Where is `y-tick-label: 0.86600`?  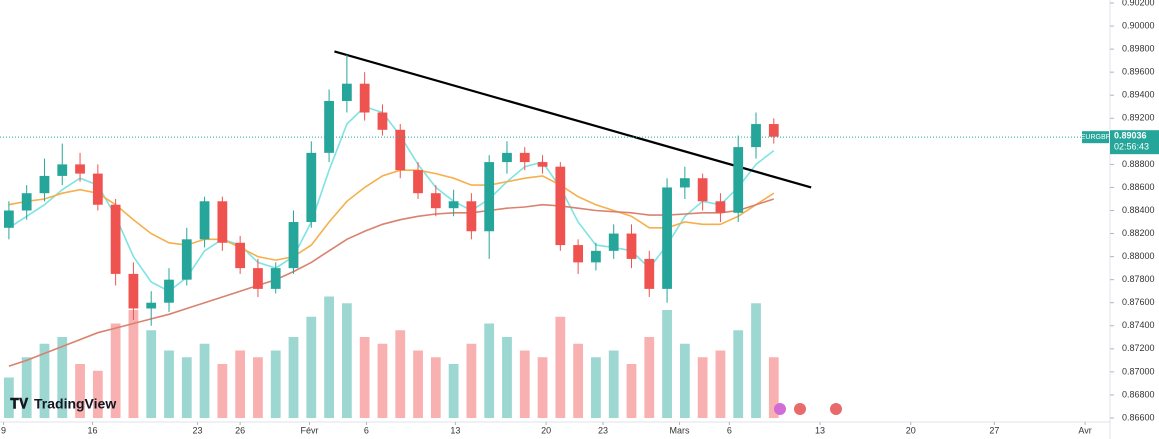
y-tick-label: 0.86600 is located at coordinates (1138, 417).